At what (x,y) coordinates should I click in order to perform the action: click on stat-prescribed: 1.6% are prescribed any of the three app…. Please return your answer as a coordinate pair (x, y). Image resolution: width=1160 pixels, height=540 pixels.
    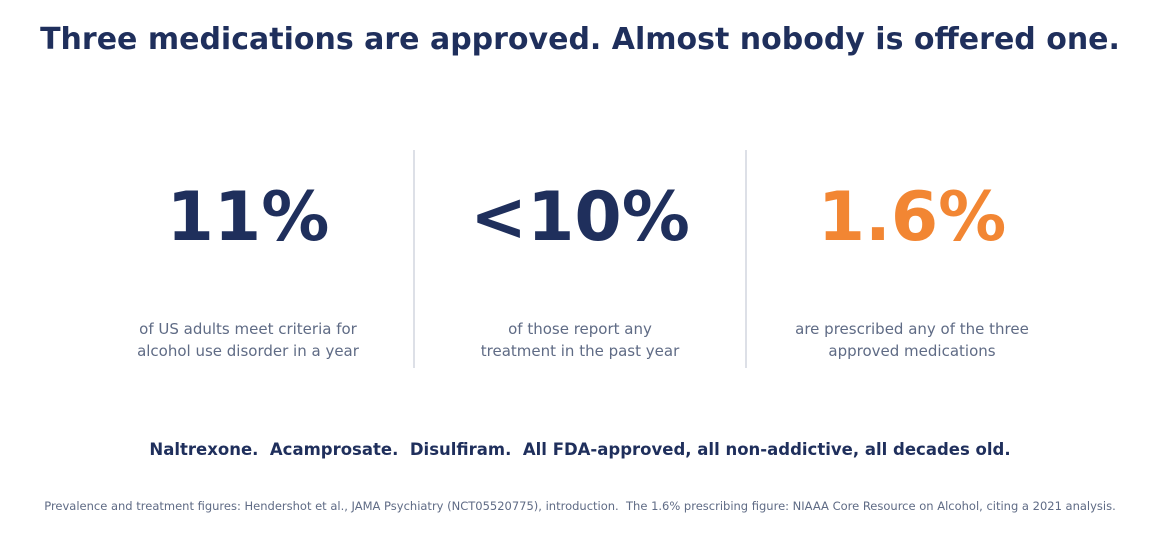
    Looking at the image, I should click on (912, 259).